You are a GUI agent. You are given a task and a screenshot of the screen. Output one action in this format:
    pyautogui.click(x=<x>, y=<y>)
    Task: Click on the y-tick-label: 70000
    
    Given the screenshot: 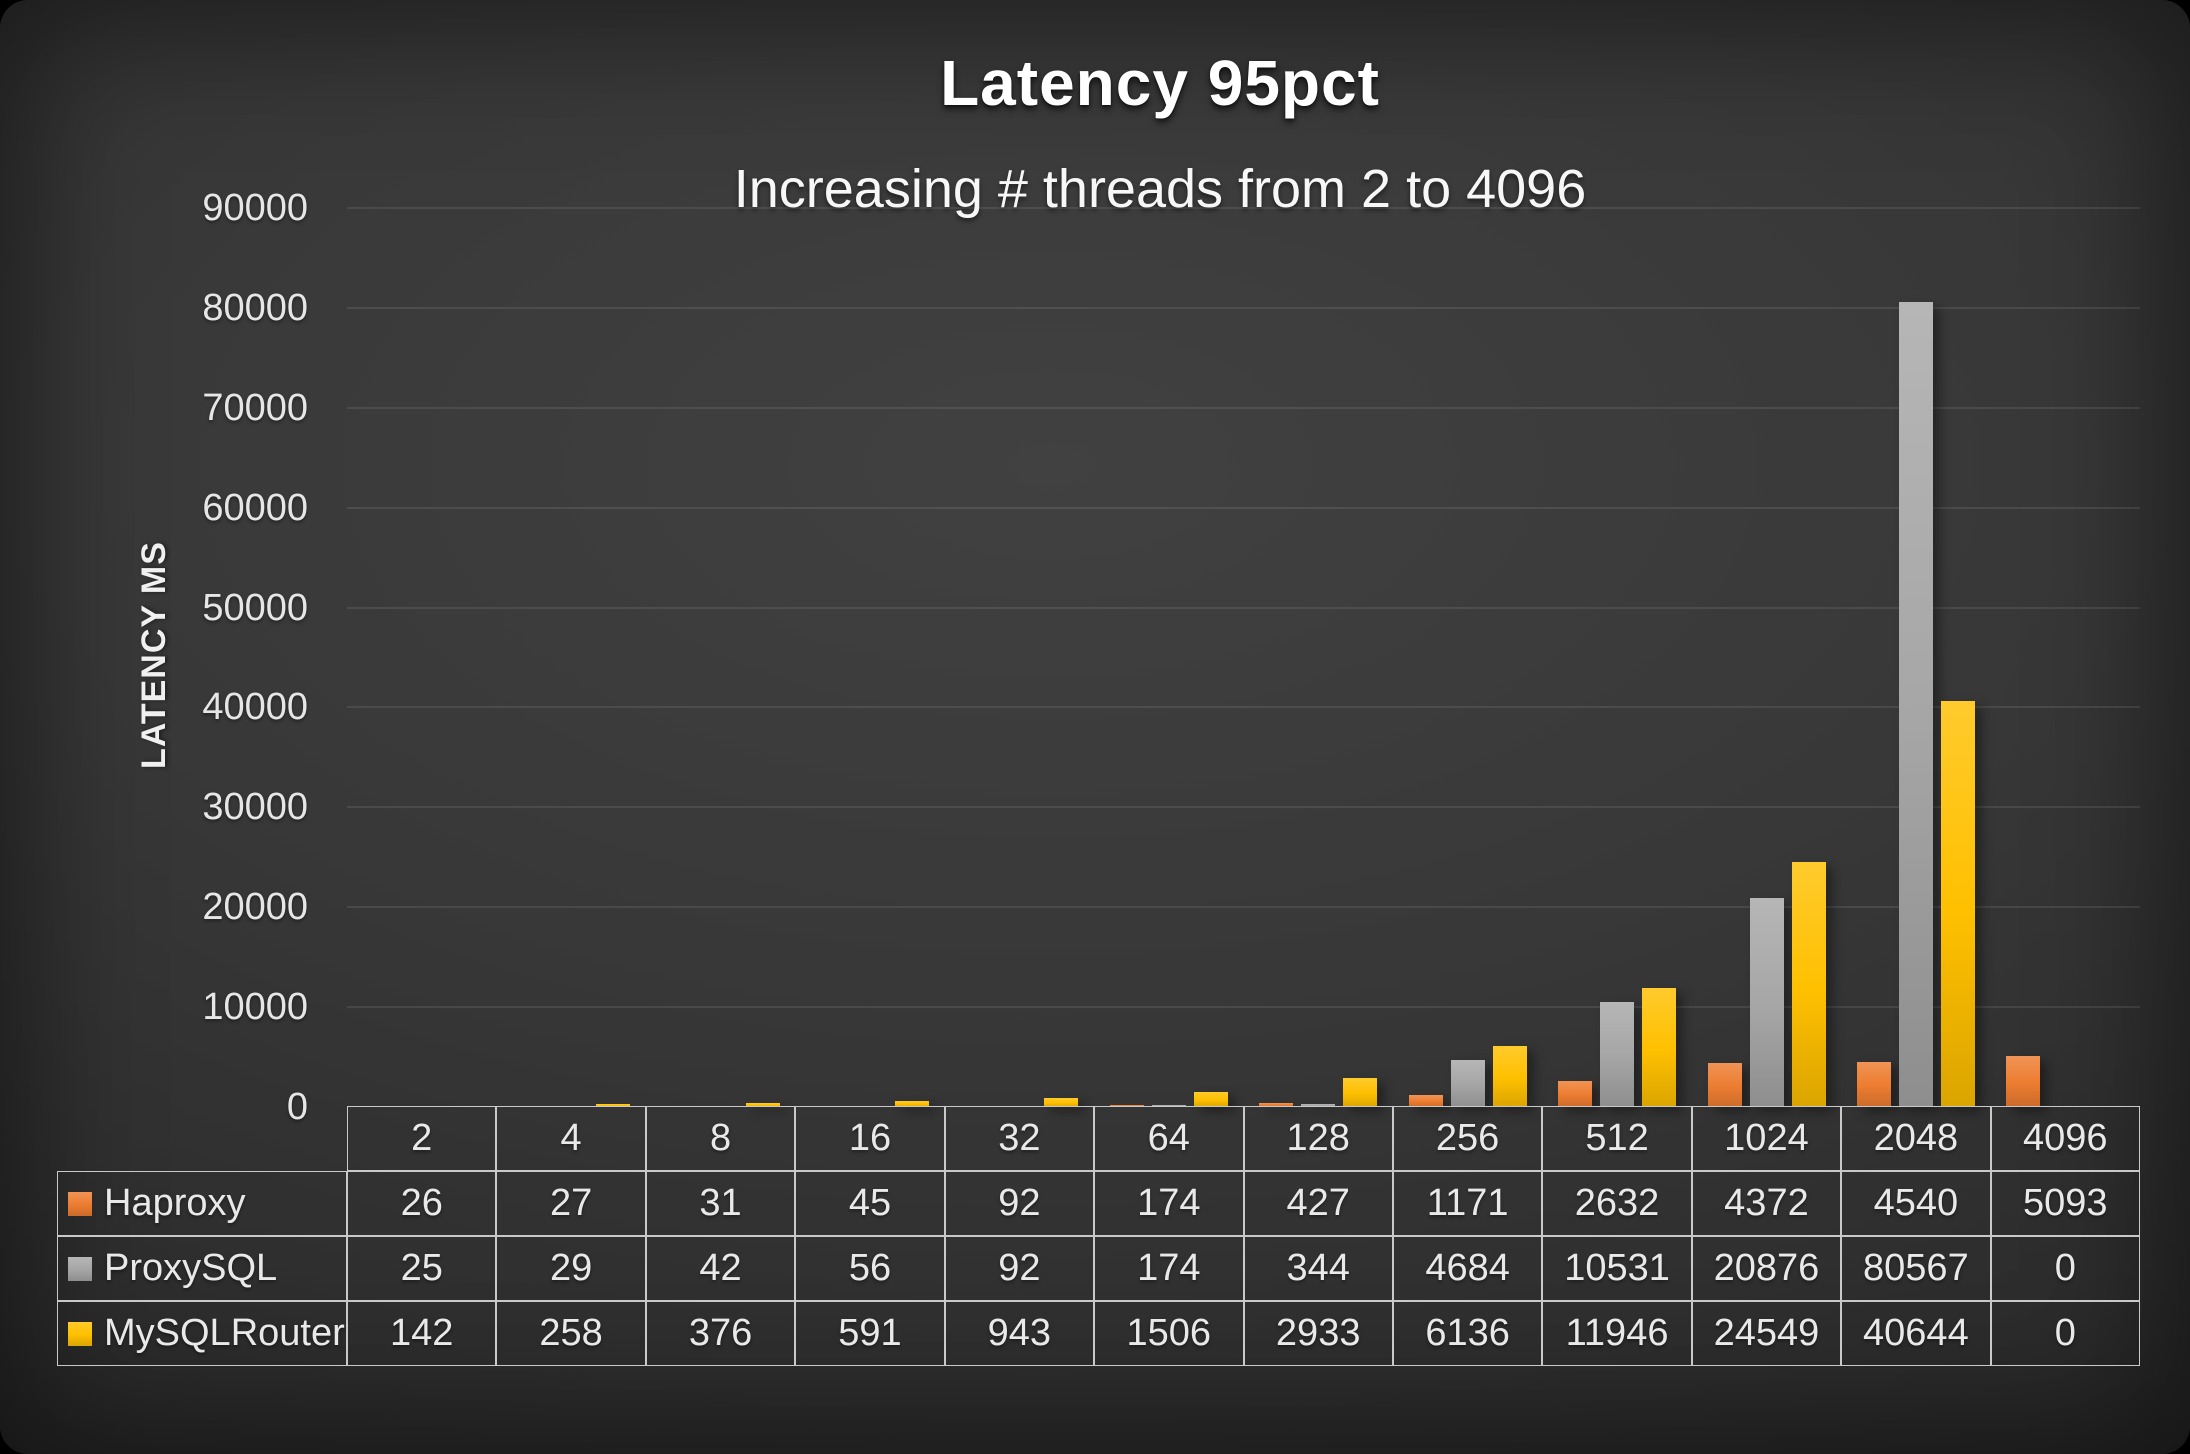 What is the action you would take?
    pyautogui.click(x=255, y=407)
    